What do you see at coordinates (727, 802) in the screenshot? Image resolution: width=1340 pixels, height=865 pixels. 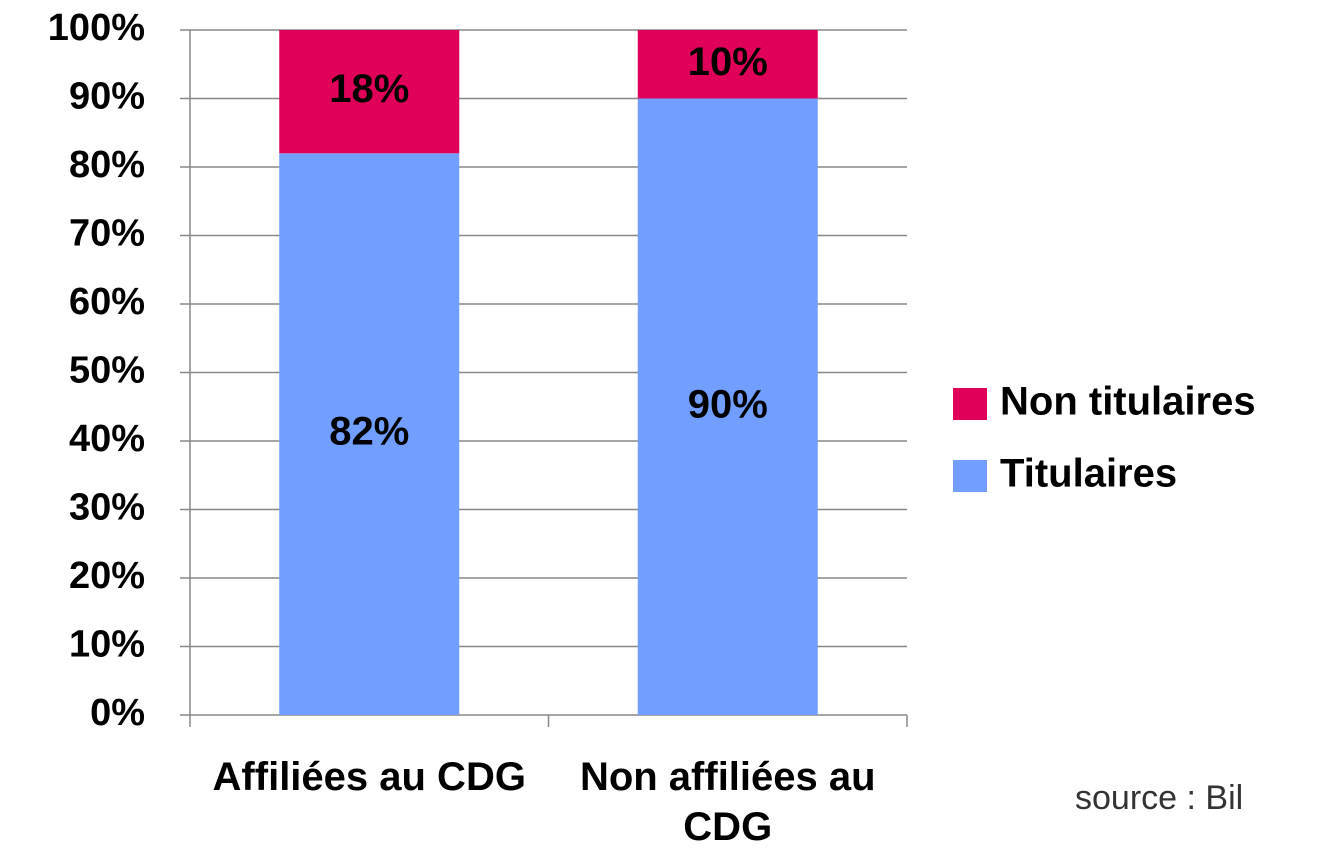 I see `x-tick-label: Non affiliées au CDG` at bounding box center [727, 802].